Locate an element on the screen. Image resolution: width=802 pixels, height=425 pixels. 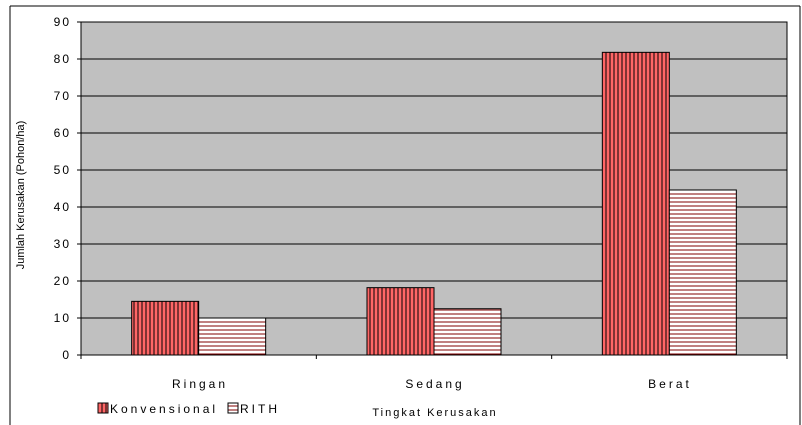
y-tick-label: 10 is located at coordinates (62, 318).